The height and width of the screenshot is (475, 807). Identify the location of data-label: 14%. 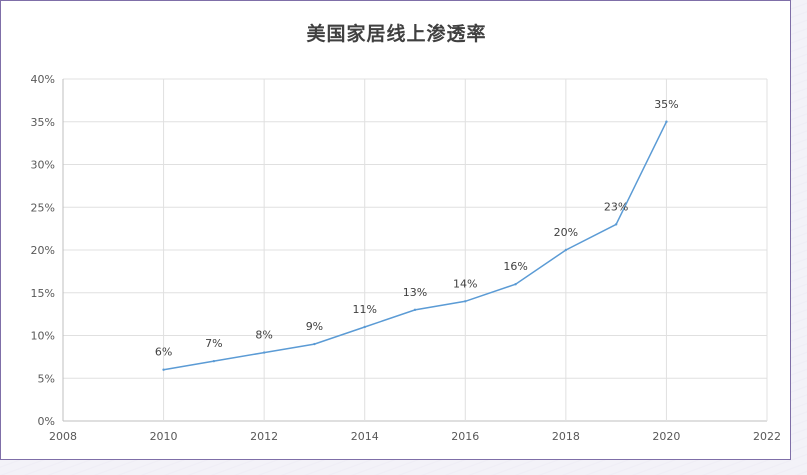
(465, 283).